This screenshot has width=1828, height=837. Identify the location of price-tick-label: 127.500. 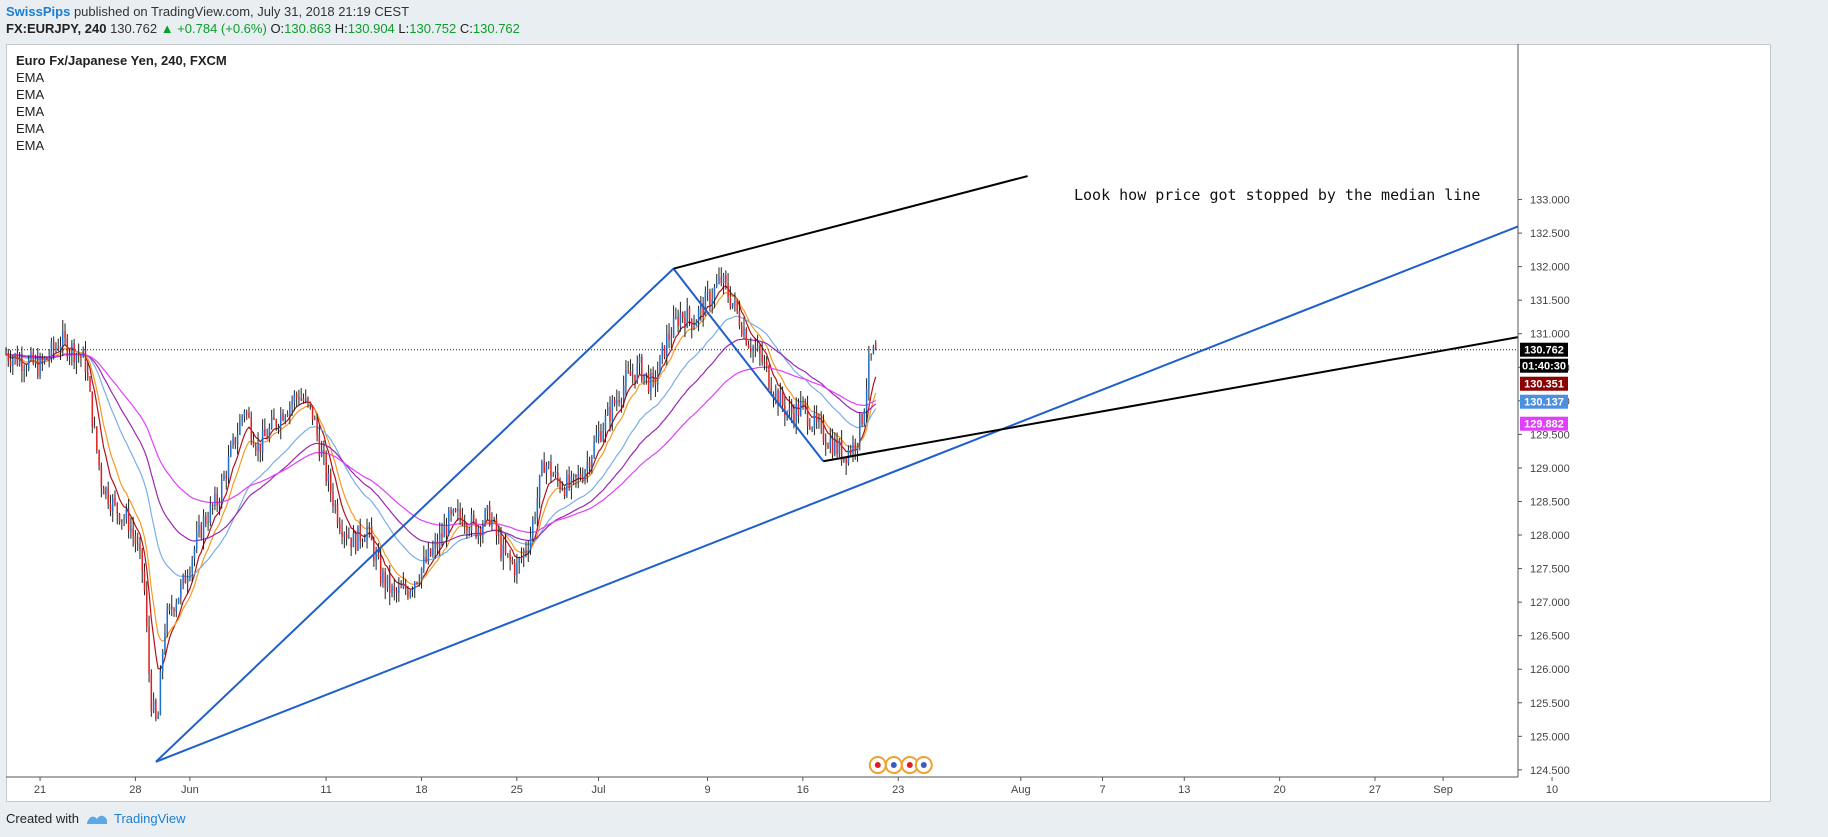
(1550, 570).